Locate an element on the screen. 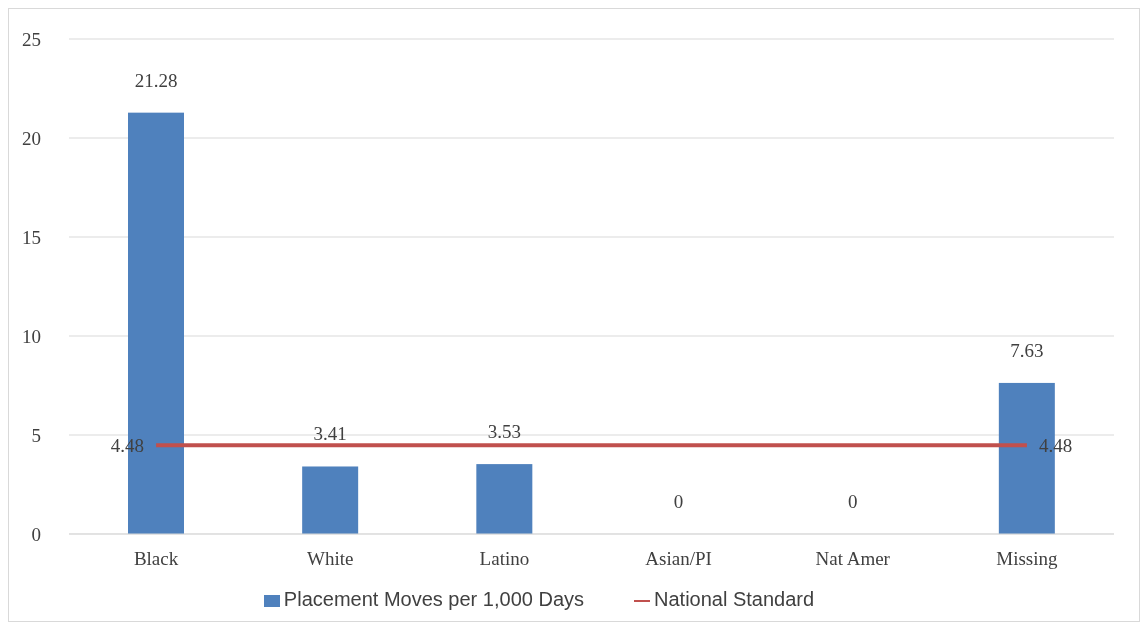 The image size is (1146, 627). y-tick-label: 10 is located at coordinates (31, 336).